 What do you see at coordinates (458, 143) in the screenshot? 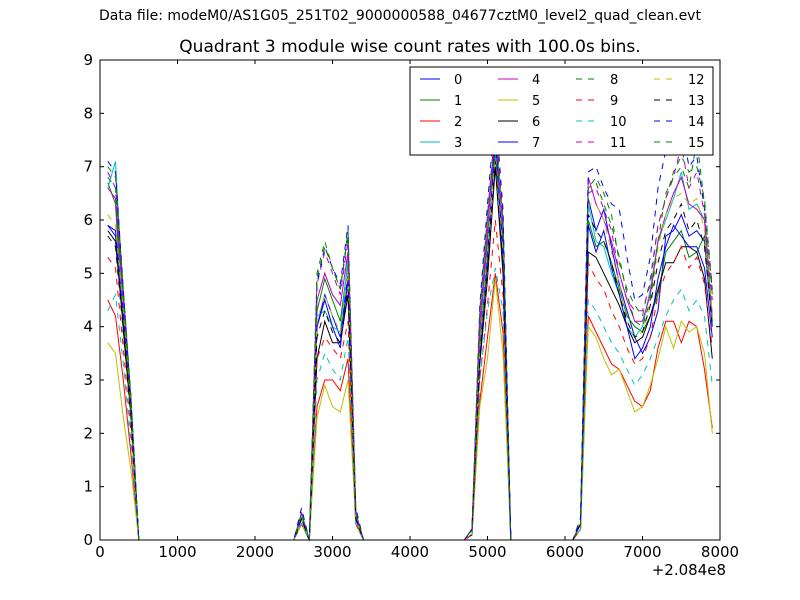
I see `legend-label-3: 3` at bounding box center [458, 143].